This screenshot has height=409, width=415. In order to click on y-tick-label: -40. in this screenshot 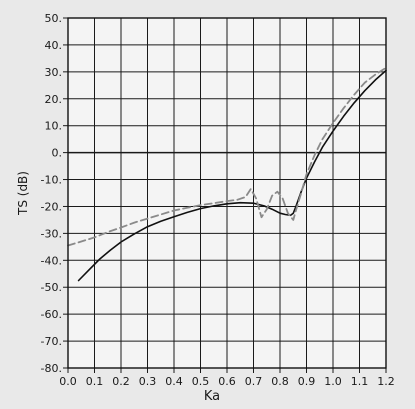, I will do `click(51, 260)`.